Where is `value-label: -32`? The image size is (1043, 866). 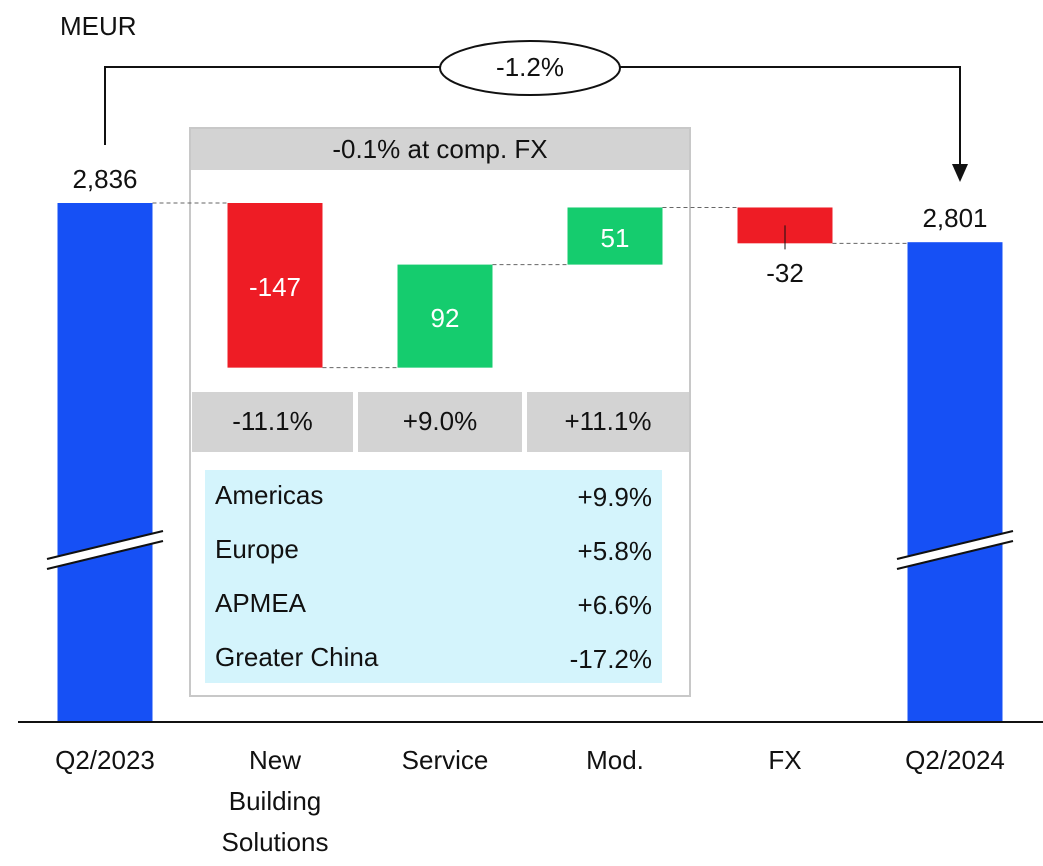 value-label: -32 is located at coordinates (785, 273).